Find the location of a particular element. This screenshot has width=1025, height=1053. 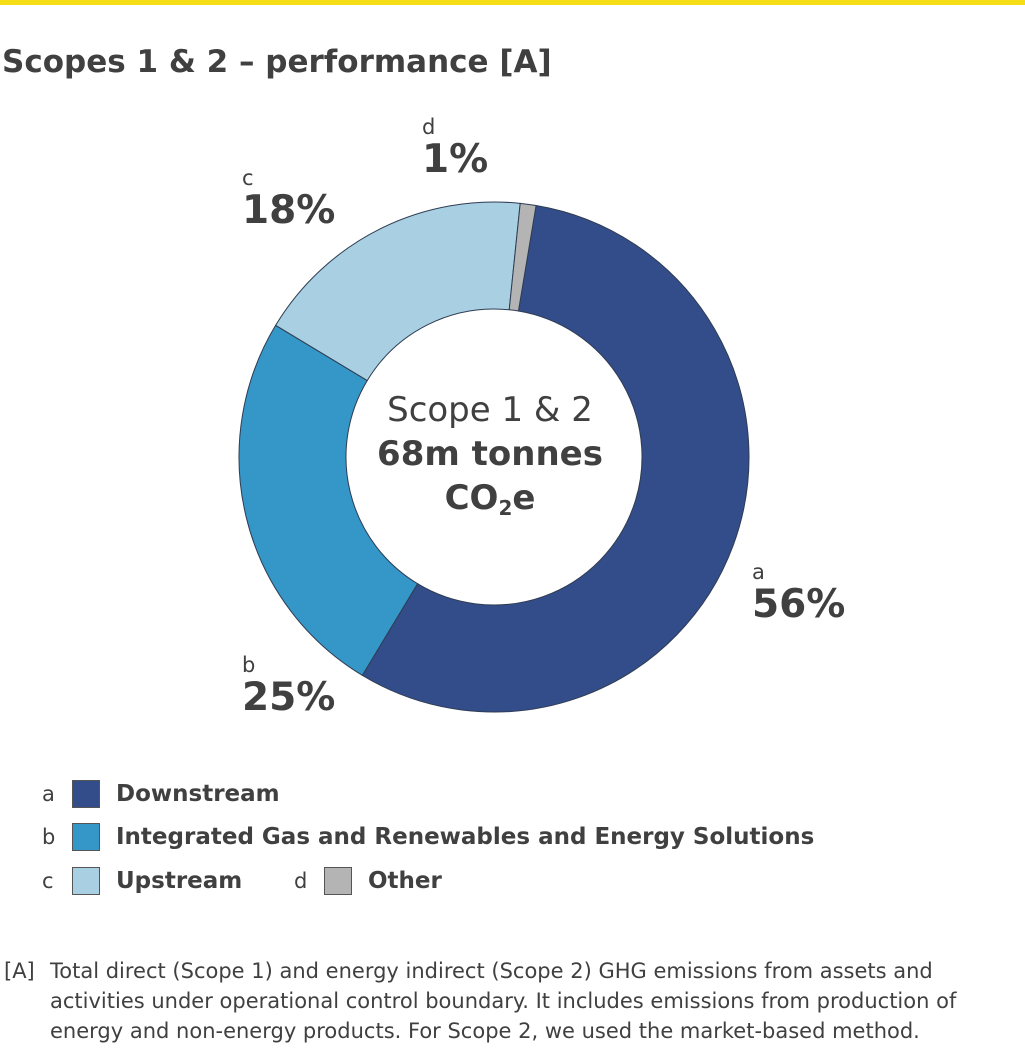

legend-item-upstream: c Upstream is located at coordinates (142, 881).